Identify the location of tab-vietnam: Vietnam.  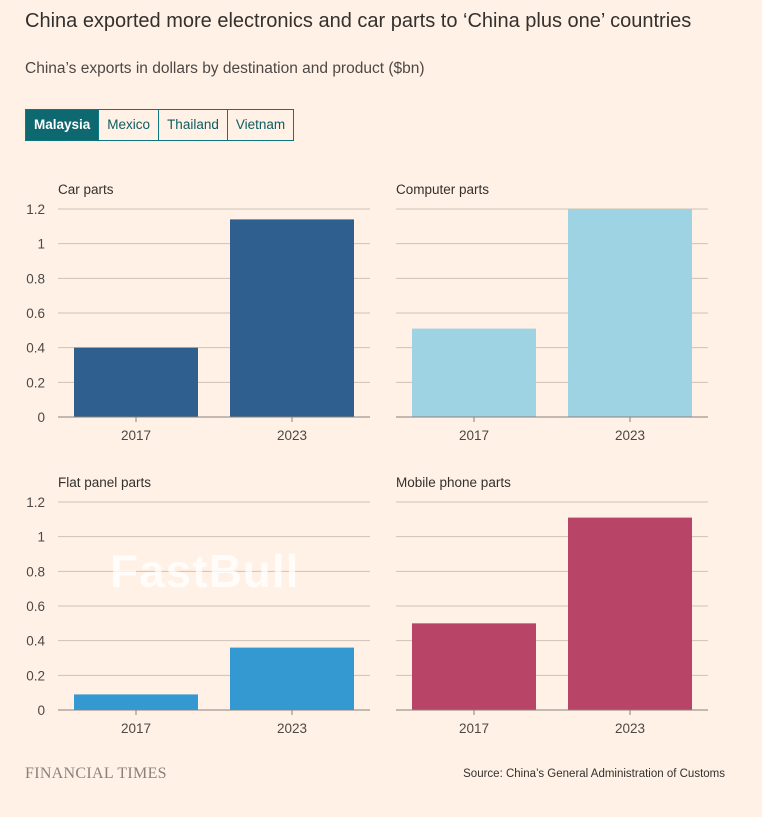
(259, 125).